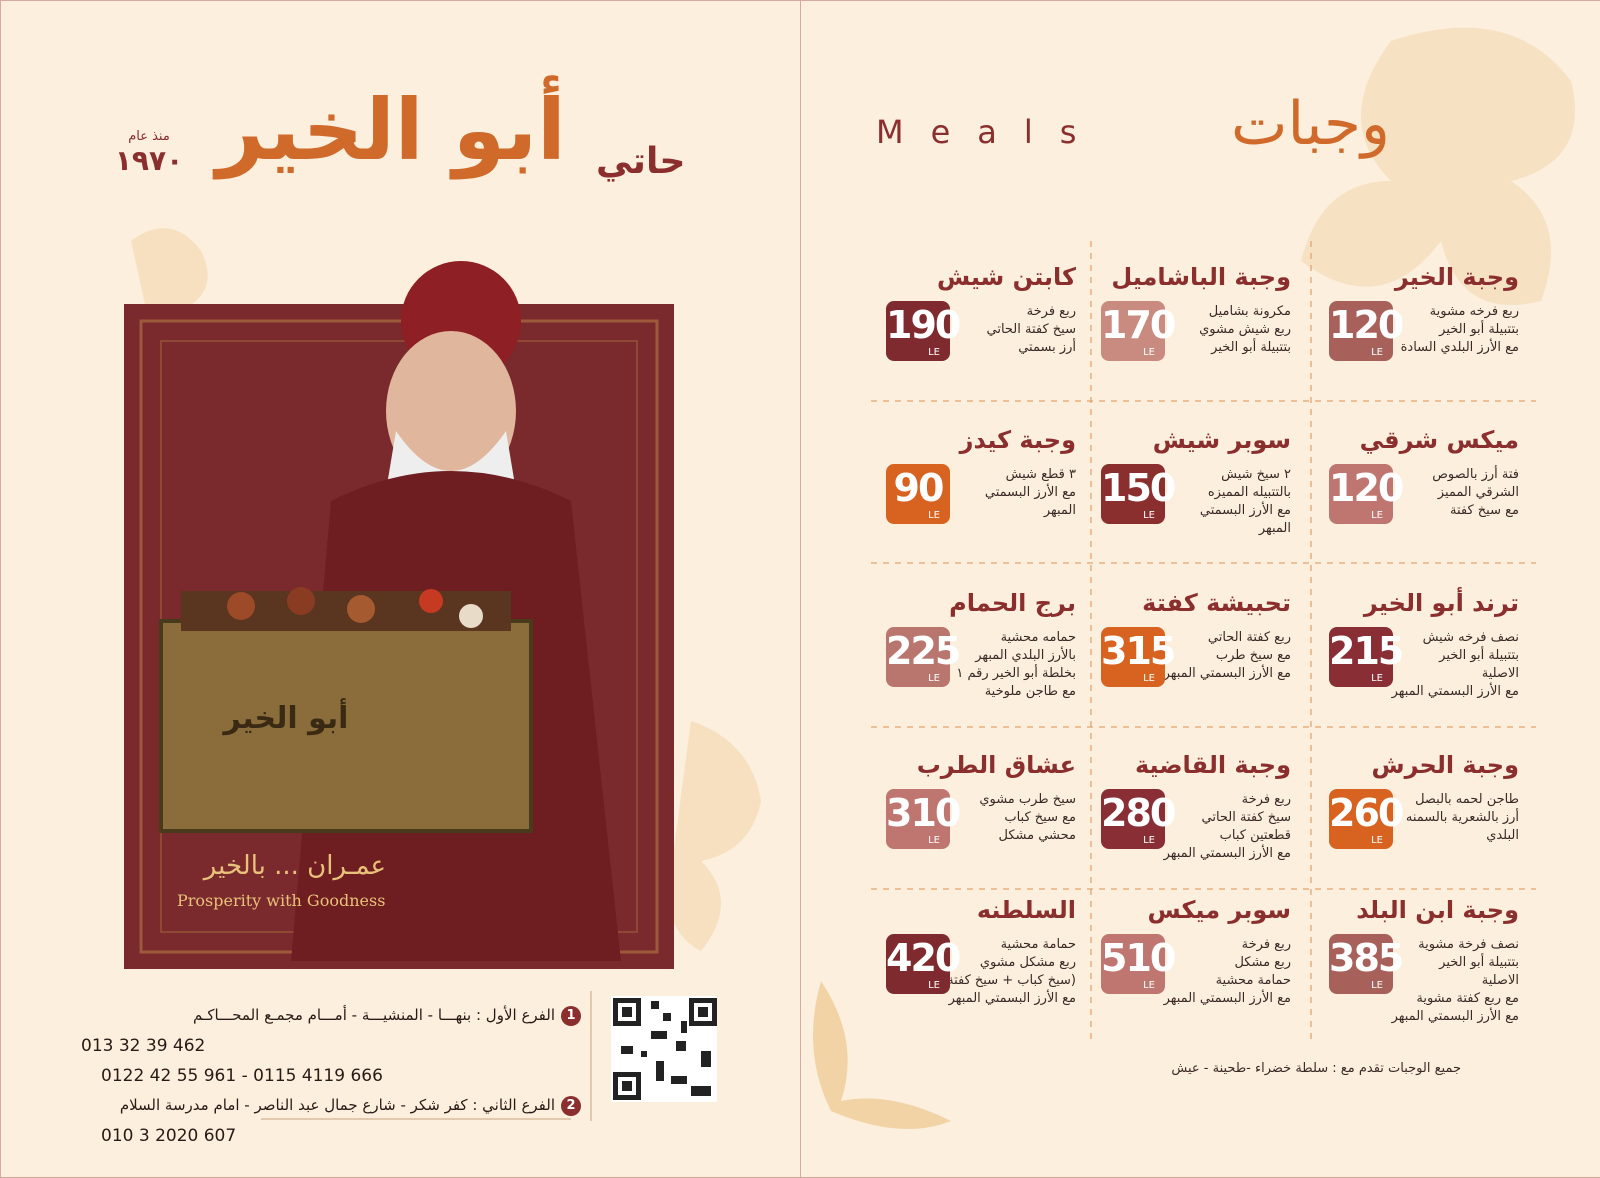 Image resolution: width=1600 pixels, height=1178 pixels. Describe the element at coordinates (1262, 962) in the screenshot. I see `description-line: ربع مشكل` at that location.